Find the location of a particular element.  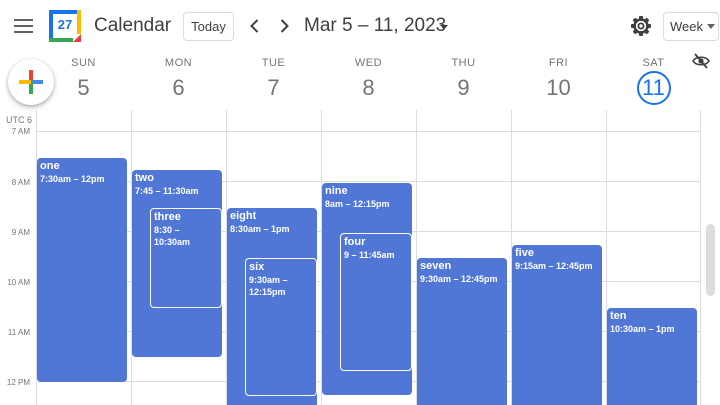

day-name: SAT is located at coordinates (653, 63).